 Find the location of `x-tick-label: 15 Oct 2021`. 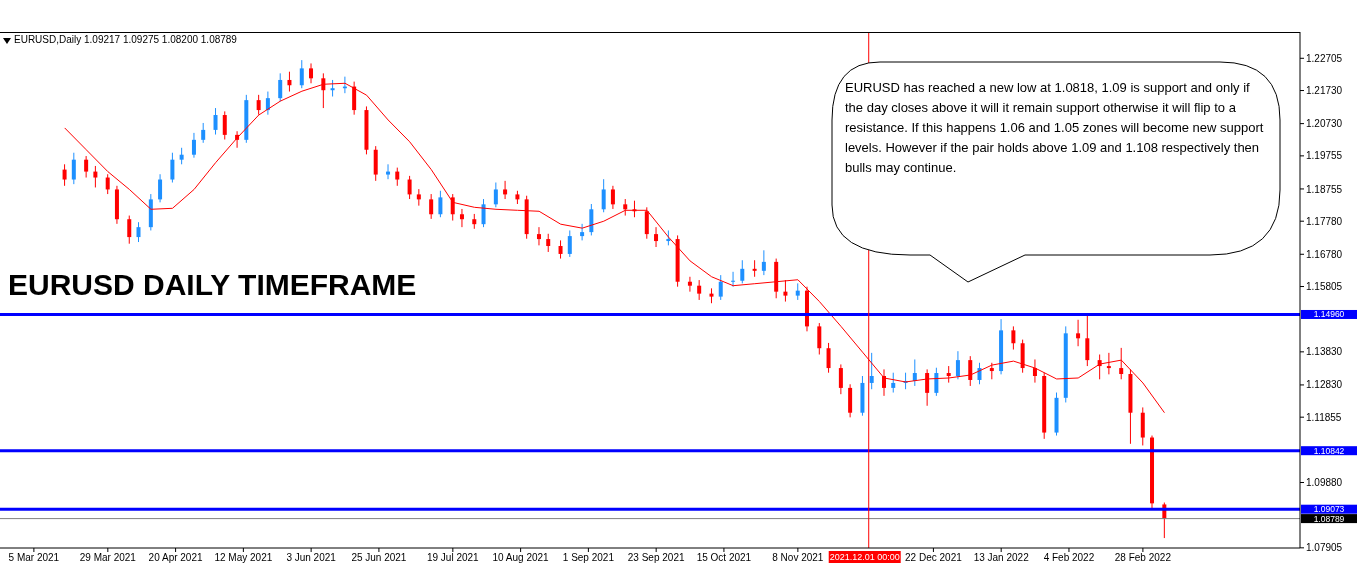

x-tick-label: 15 Oct 2021 is located at coordinates (724, 558).